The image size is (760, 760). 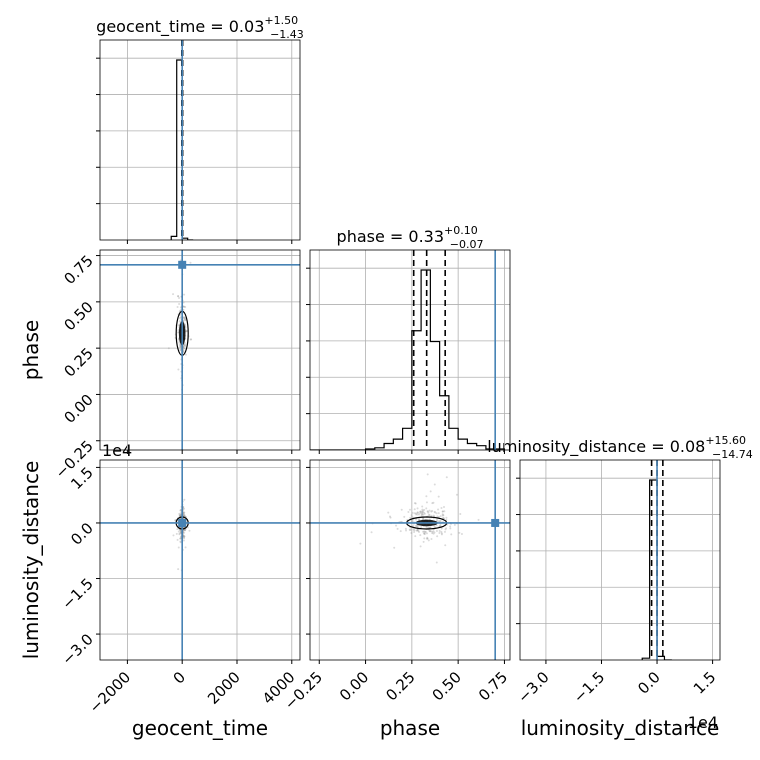 I want to click on xtick-label-geocent_time-0: −2000, so click(x=110, y=692).